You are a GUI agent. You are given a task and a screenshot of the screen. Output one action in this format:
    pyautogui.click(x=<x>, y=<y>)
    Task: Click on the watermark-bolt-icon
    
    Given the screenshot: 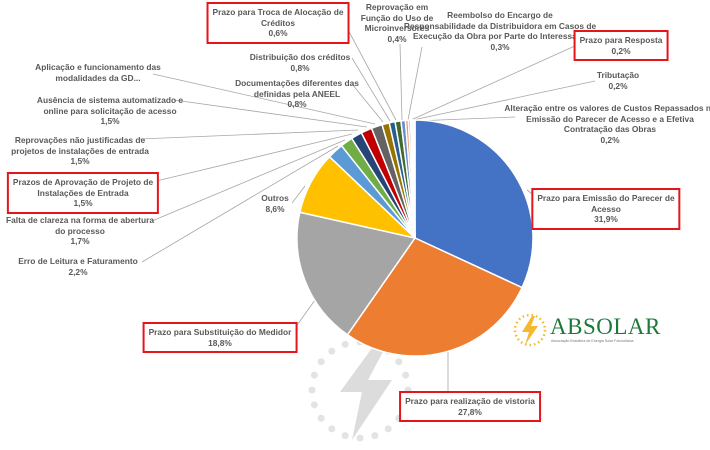 What is the action you would take?
    pyautogui.click(x=360, y=390)
    